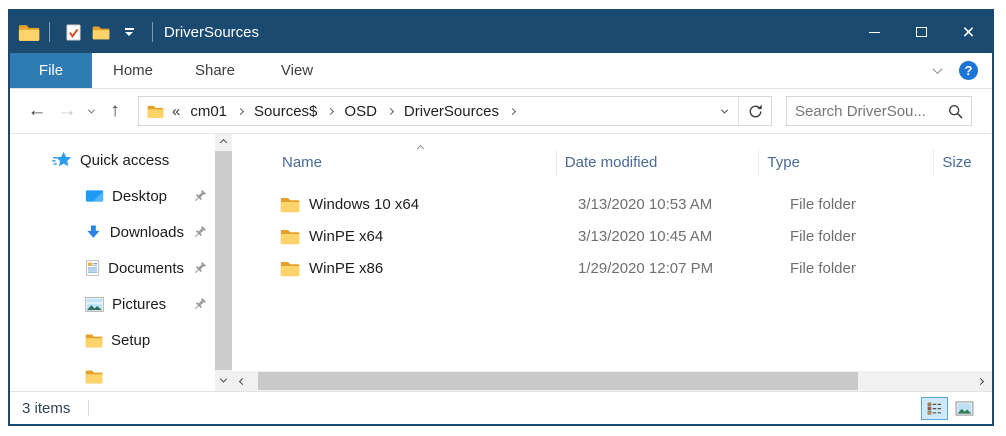 This screenshot has width=1006, height=436. Describe the element at coordinates (847, 162) in the screenshot. I see `column-header-type: Type` at that location.